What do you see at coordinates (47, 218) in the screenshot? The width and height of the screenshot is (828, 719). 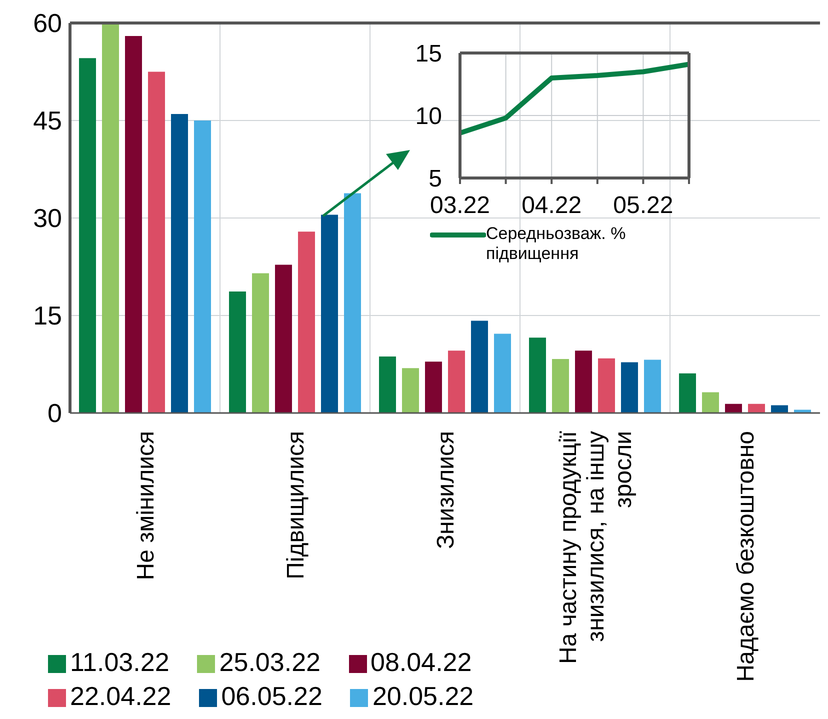 I see `y-tick-label: 30` at bounding box center [47, 218].